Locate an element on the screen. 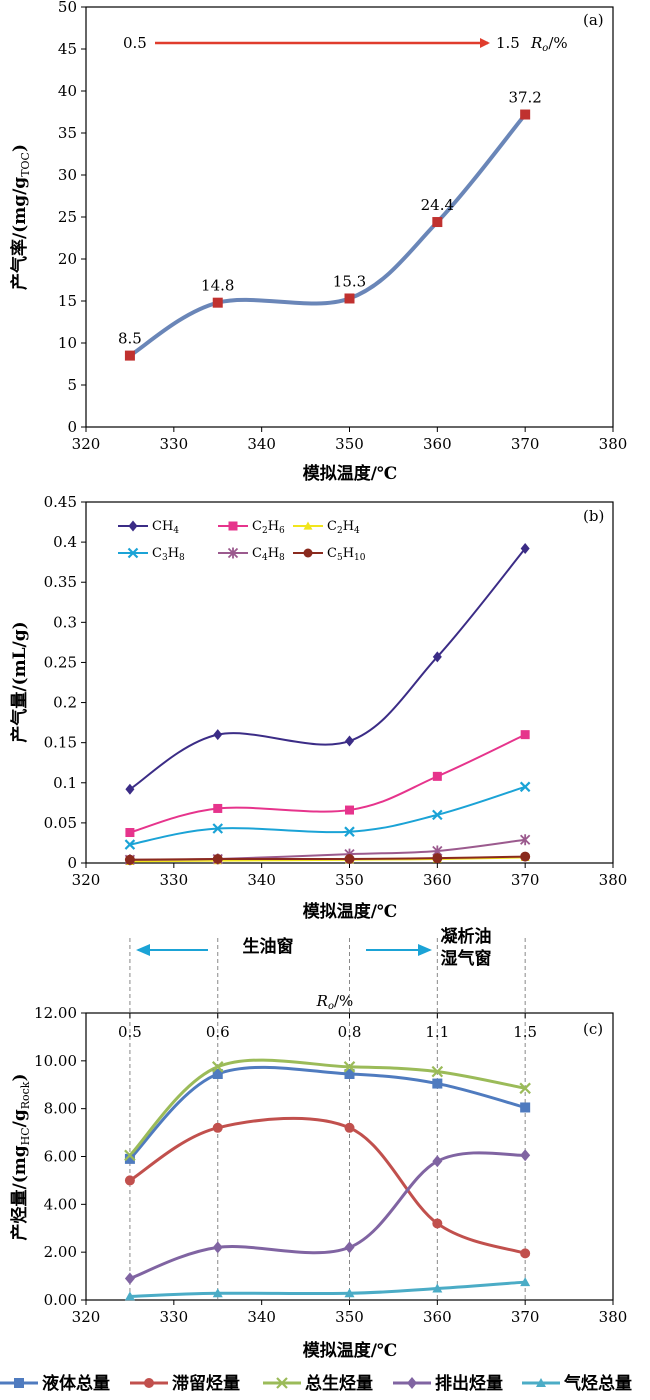 The width and height of the screenshot is (650, 1400). condensate-label-line2: 湿气窗 is located at coordinates (466, 958).